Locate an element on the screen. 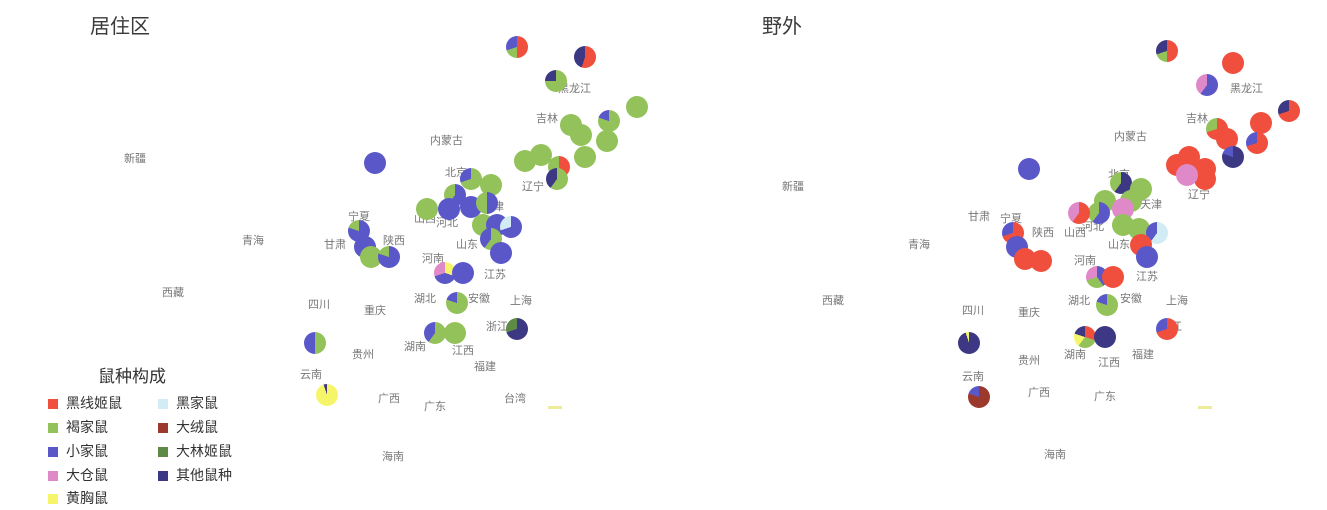  province-label-left-0: 黑龙江 is located at coordinates (574, 88).